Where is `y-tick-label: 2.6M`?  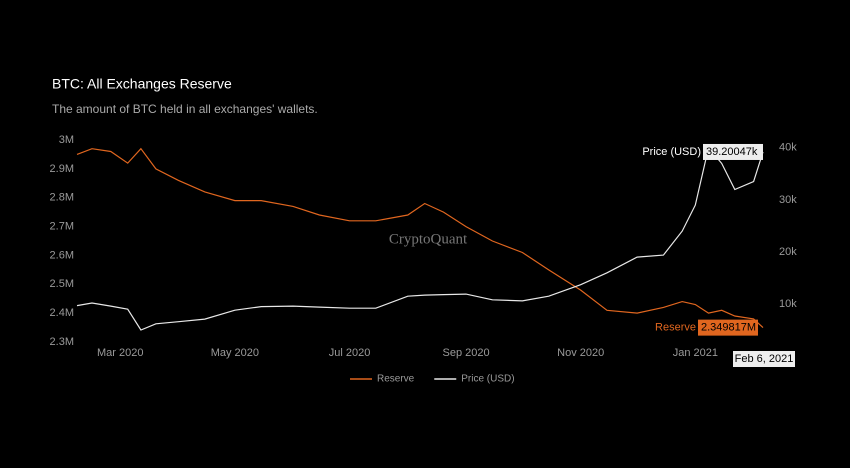
y-tick-label: 2.6M is located at coordinates (62, 255).